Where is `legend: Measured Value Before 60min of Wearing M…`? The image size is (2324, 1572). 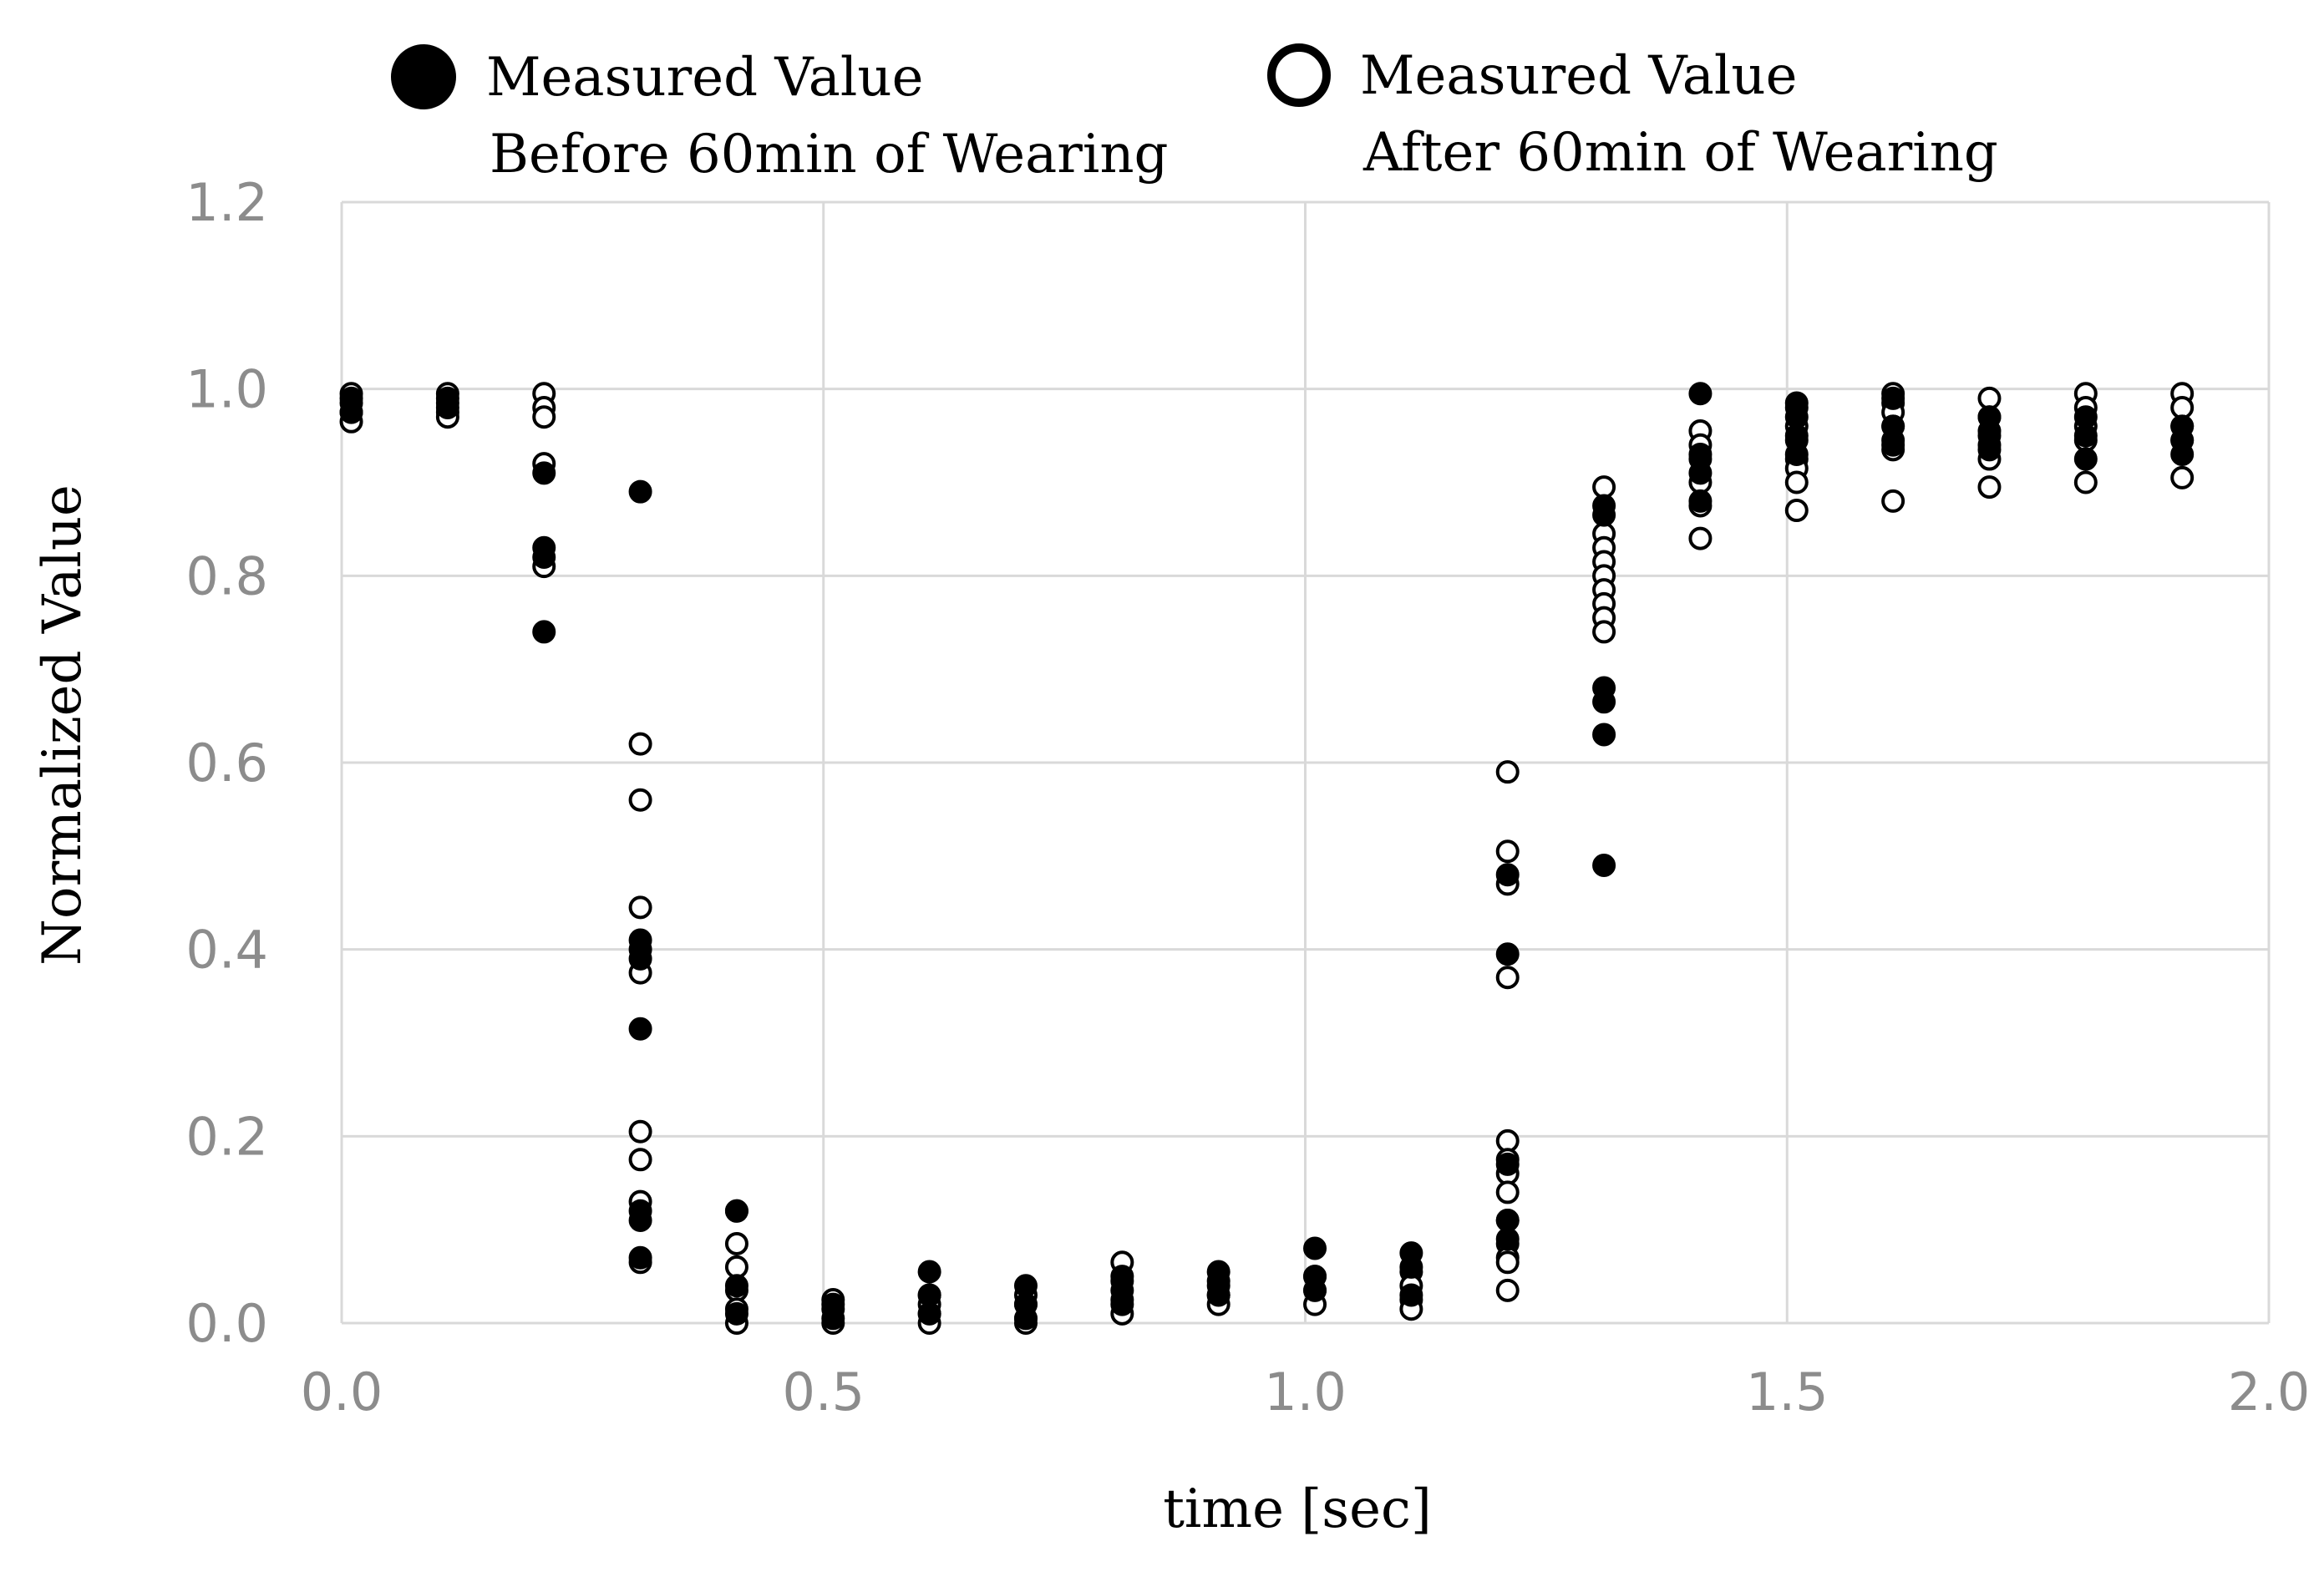
legend: Measured Value Before 60min of Wearing M… is located at coordinates (1194, 114).